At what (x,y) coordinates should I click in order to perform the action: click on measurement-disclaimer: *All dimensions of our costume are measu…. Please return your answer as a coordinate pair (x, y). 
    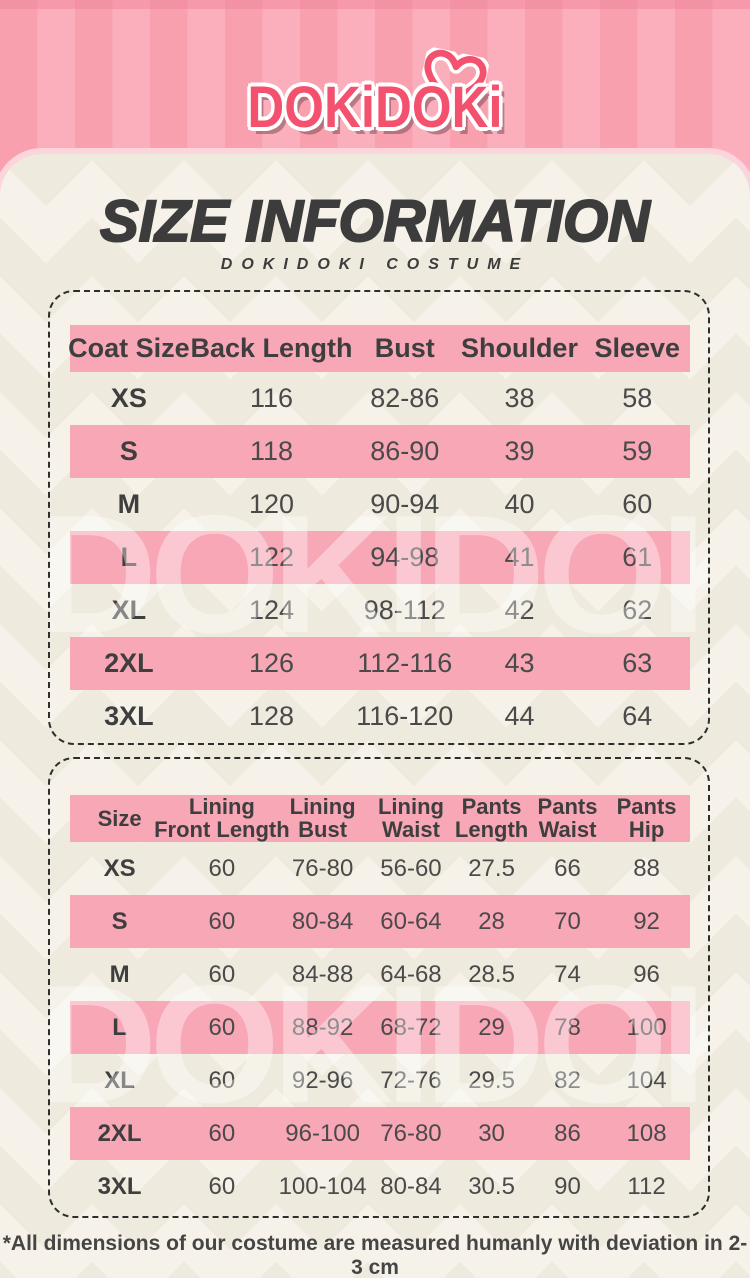
    Looking at the image, I should click on (375, 1255).